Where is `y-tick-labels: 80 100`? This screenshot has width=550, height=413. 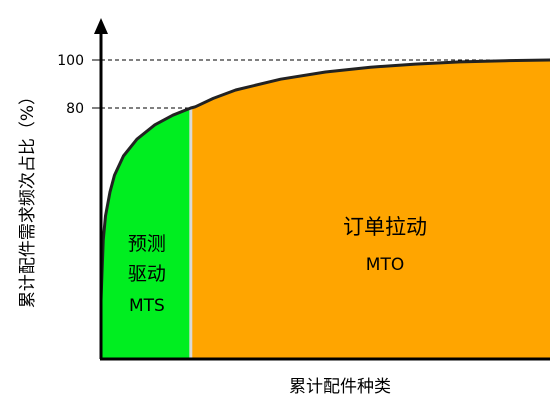
y-tick-labels: 80 100 is located at coordinates (79, 85).